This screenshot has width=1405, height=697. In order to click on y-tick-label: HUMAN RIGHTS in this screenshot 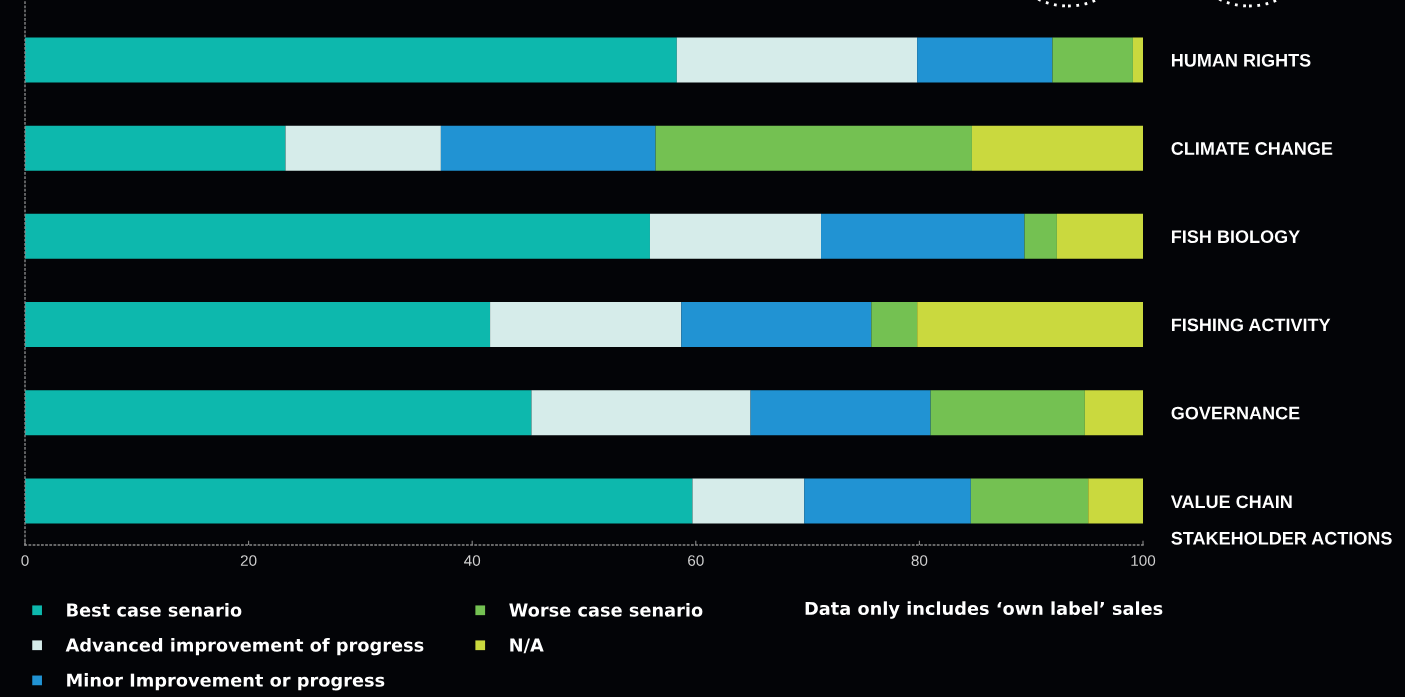, I will do `click(1241, 60)`.